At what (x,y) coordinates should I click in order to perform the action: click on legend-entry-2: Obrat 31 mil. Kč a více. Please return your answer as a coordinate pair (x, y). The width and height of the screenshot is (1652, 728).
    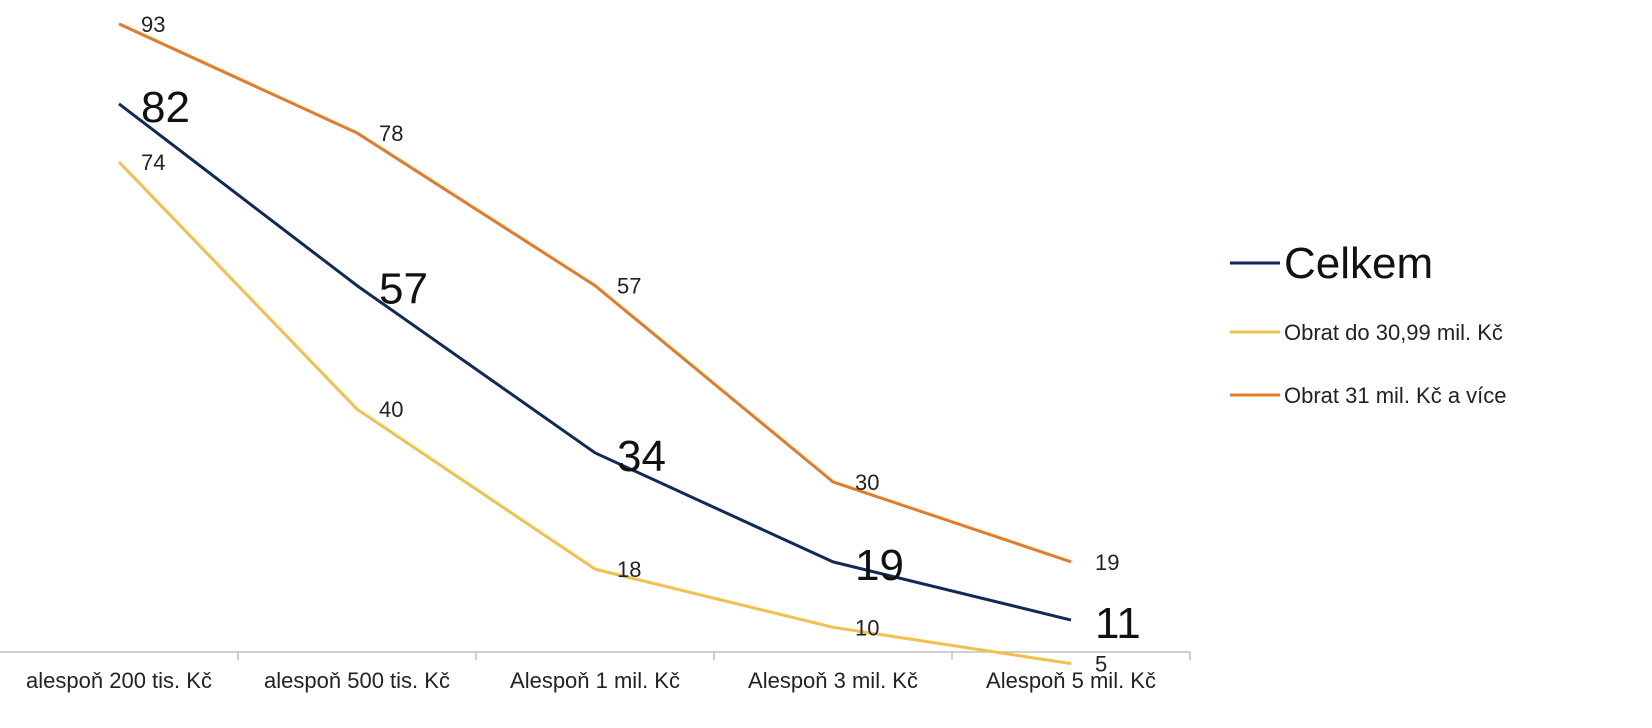
    Looking at the image, I should click on (1395, 395).